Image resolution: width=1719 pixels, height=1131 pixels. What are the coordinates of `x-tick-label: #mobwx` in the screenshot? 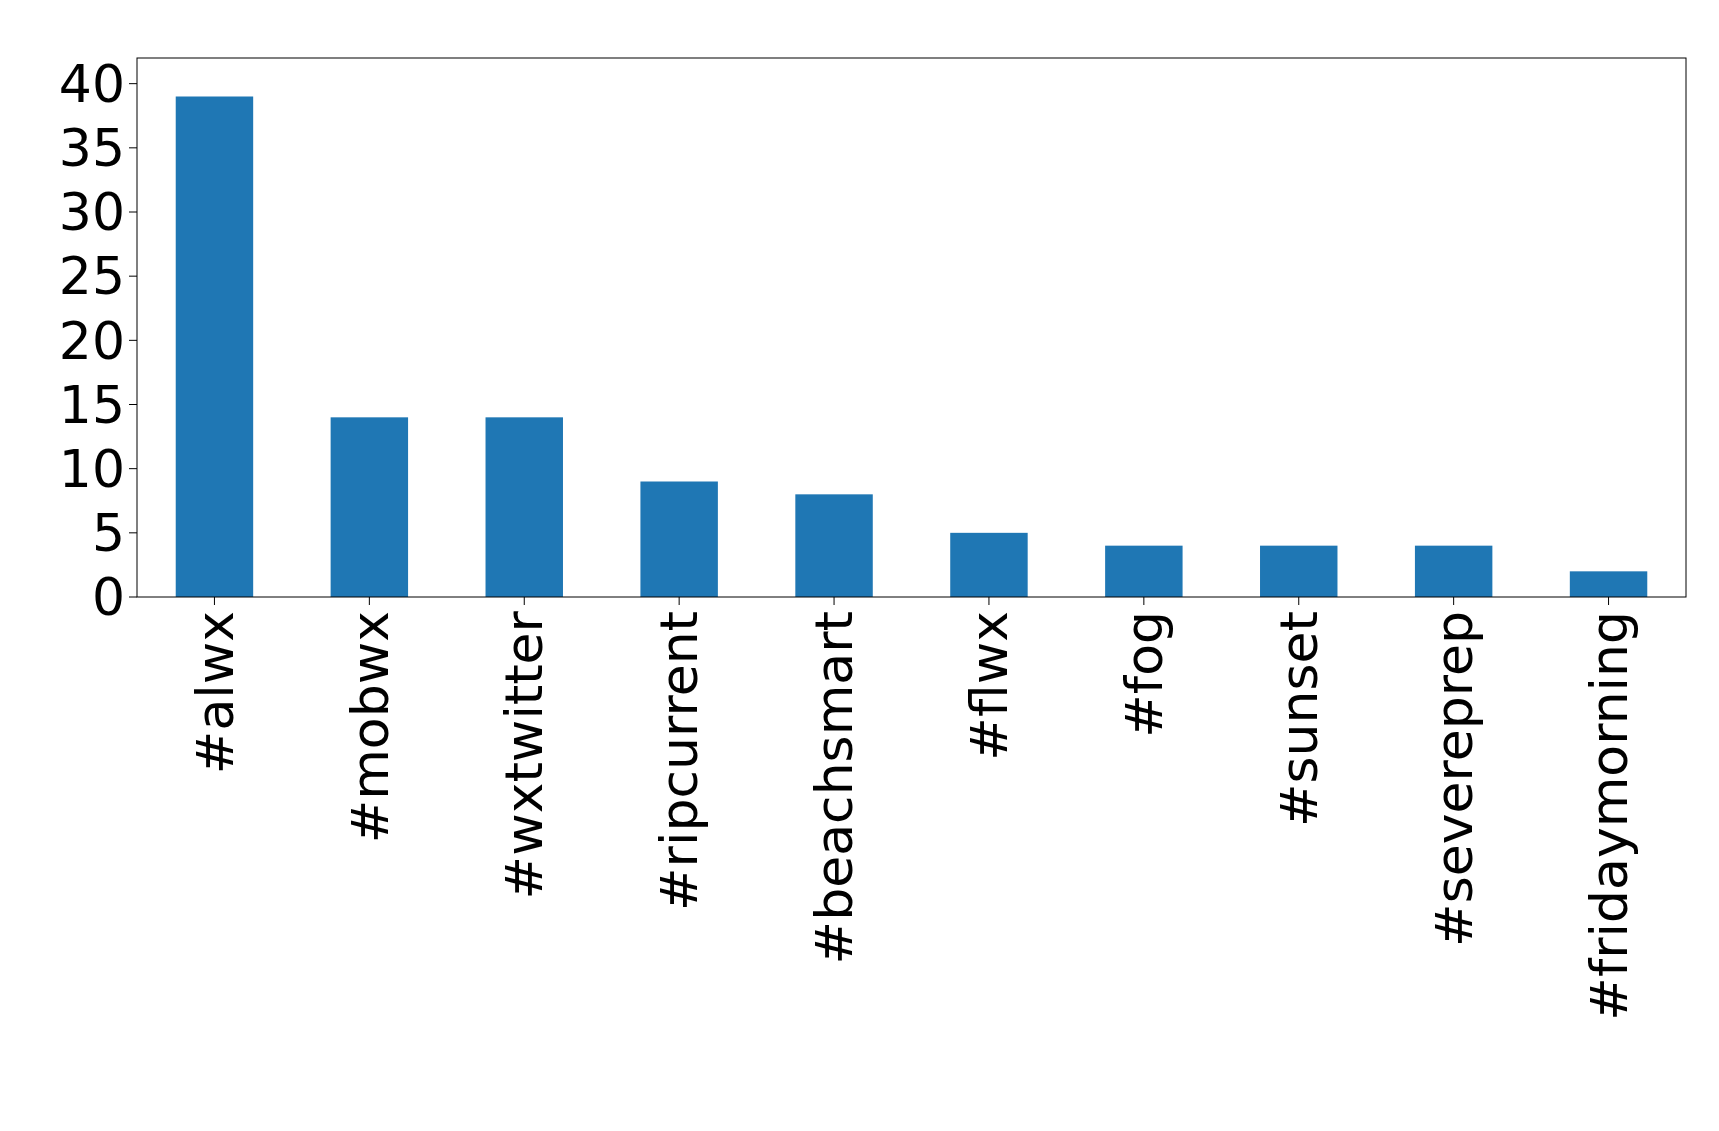 It's located at (369, 727).